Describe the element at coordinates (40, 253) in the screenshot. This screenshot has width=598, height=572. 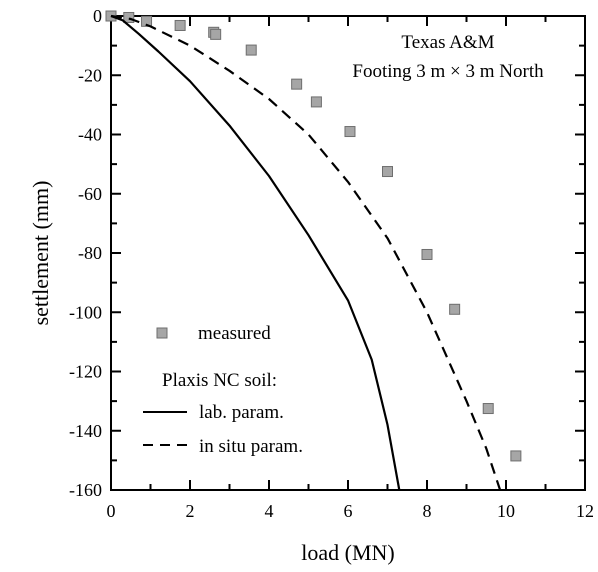
I see `y-axis-title: settlement (mm)` at that location.